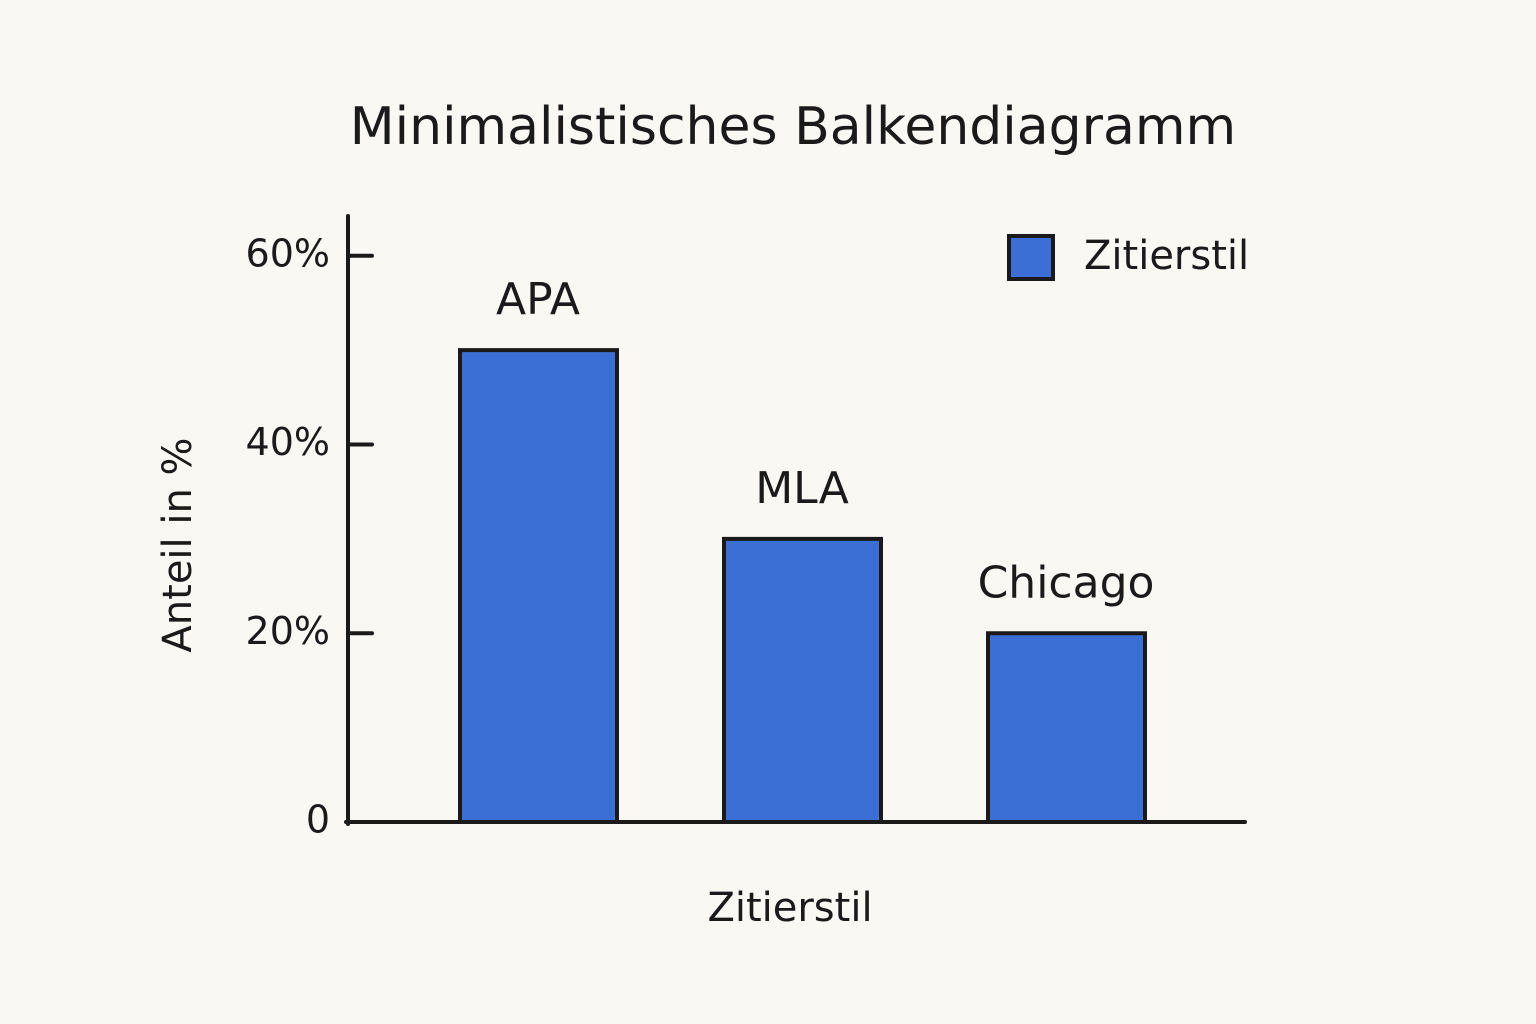 Image resolution: width=1536 pixels, height=1024 pixels. Describe the element at coordinates (1031, 257) in the screenshot. I see `legend-swatch` at that location.